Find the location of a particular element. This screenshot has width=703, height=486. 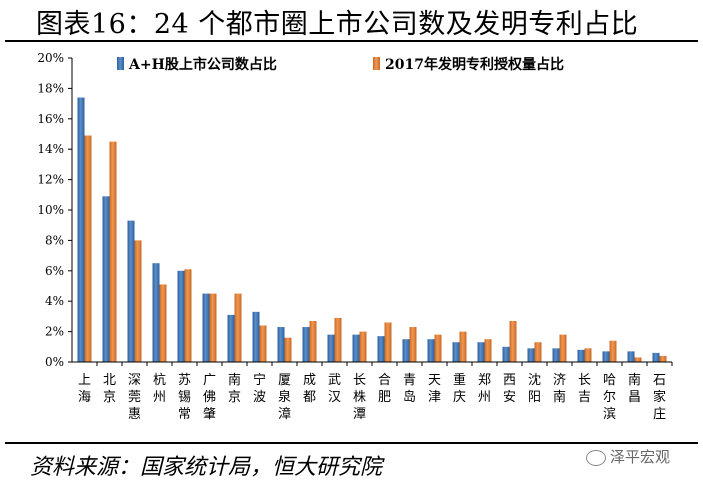

legend-label-series1: A+H股上市公司数占比 is located at coordinates (202, 64).